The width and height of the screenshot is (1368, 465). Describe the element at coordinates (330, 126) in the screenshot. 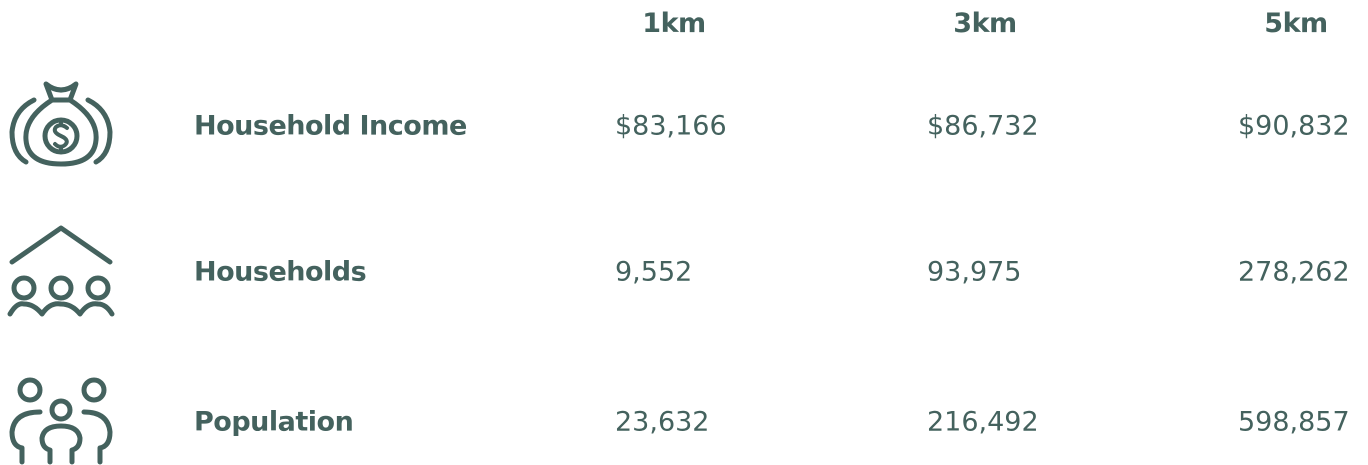

I see `row-label: Household Income` at that location.